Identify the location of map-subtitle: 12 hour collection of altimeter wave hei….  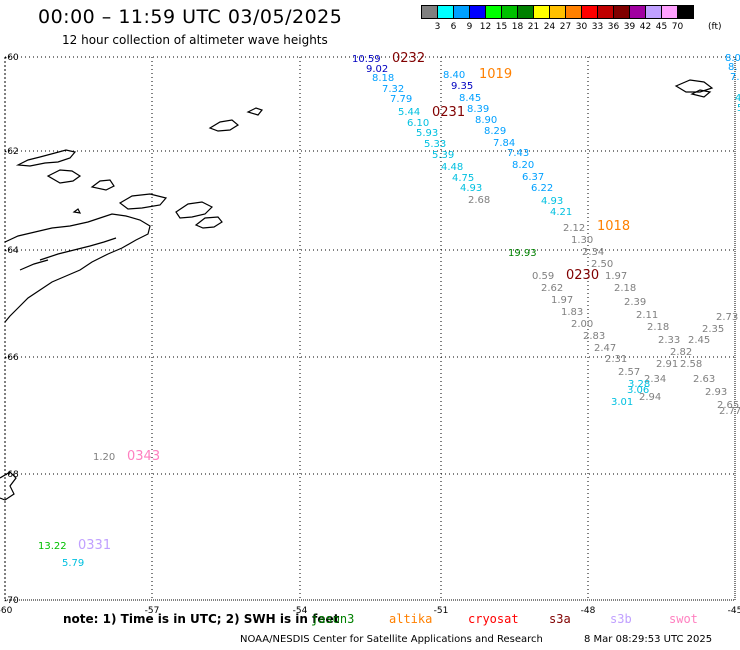
(195, 40).